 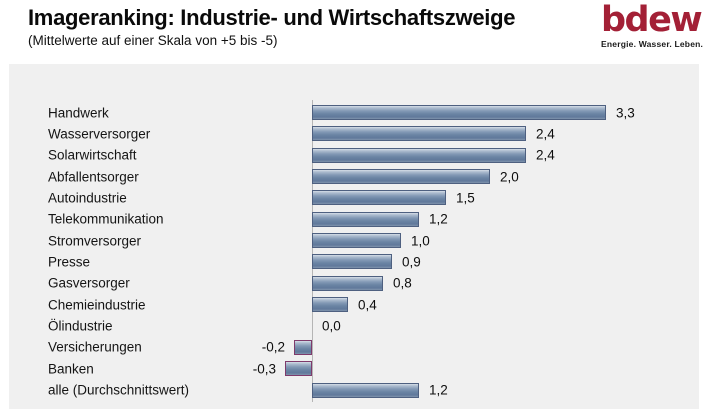 What do you see at coordinates (411, 262) in the screenshot?
I see `value-label: 0,9` at bounding box center [411, 262].